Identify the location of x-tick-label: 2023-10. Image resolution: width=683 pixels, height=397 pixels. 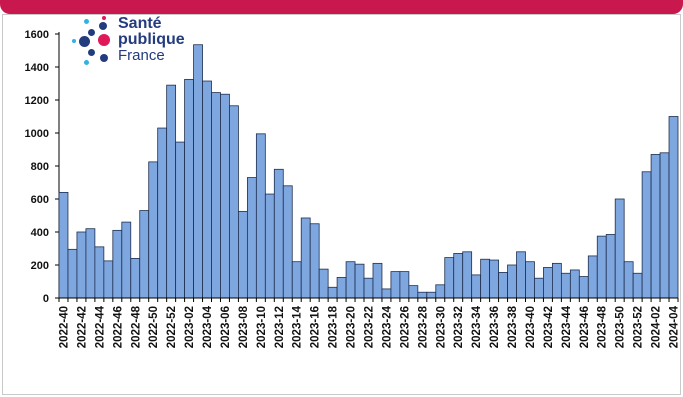
(262, 327).